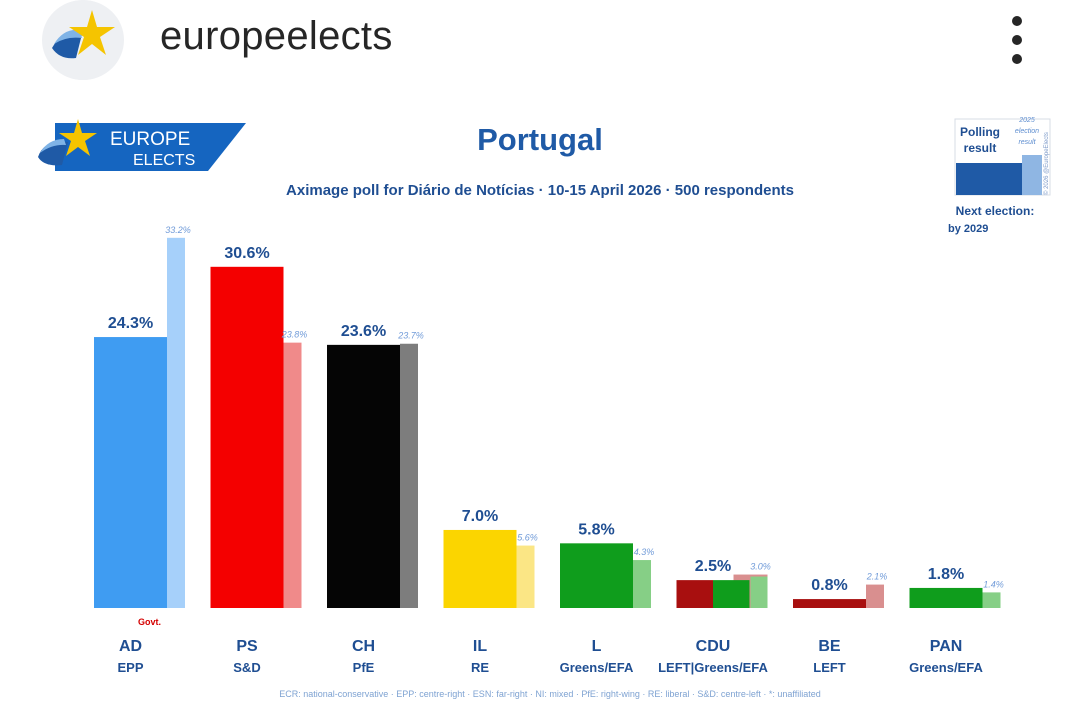 The image size is (1080, 711). What do you see at coordinates (164, 160) in the screenshot?
I see `logo-line2: ELECTS` at bounding box center [164, 160].